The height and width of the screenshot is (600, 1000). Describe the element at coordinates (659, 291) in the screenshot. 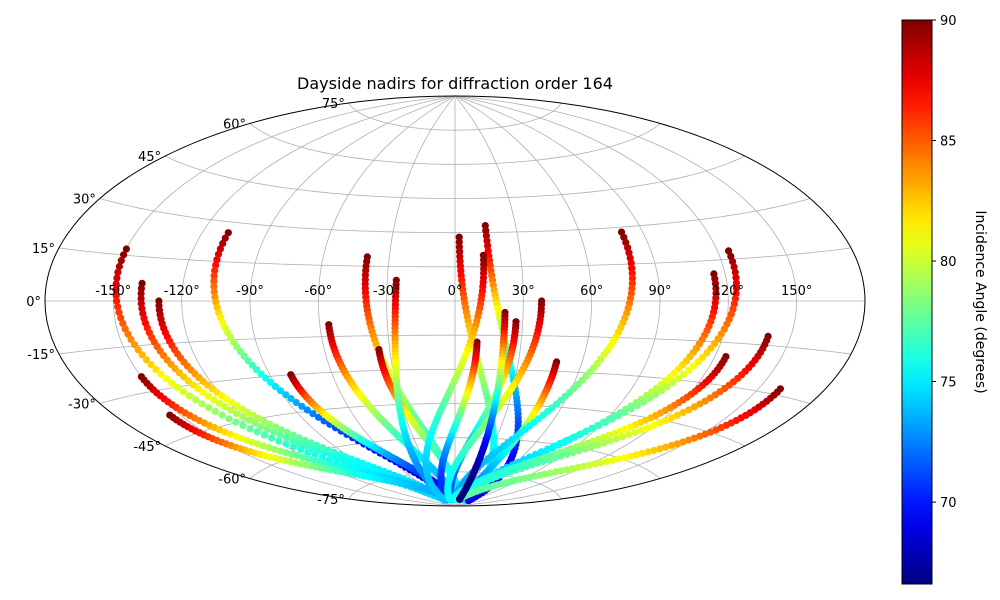

I see `longitude-tick-label: 90°` at that location.